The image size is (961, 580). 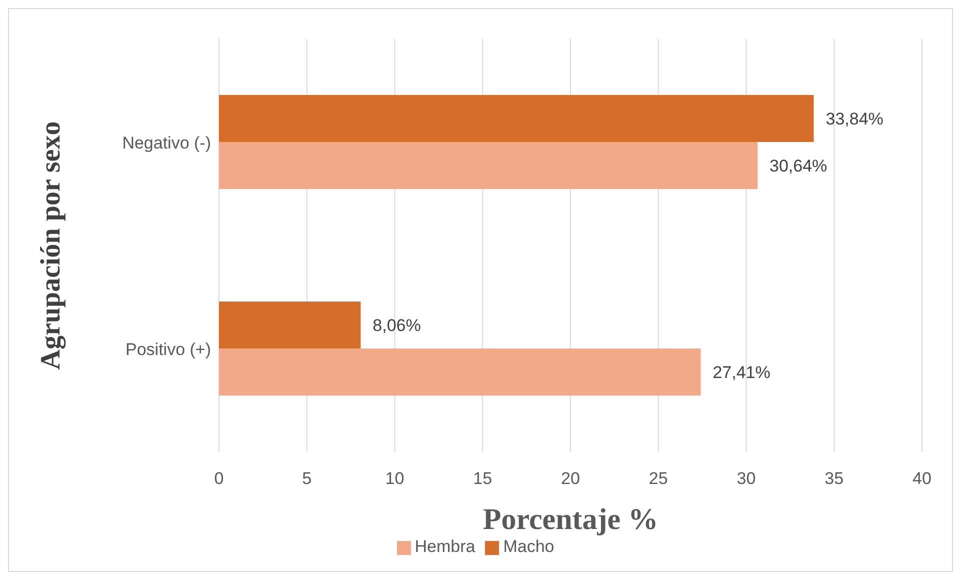 I want to click on x-tick-label: 25, so click(x=658, y=478).